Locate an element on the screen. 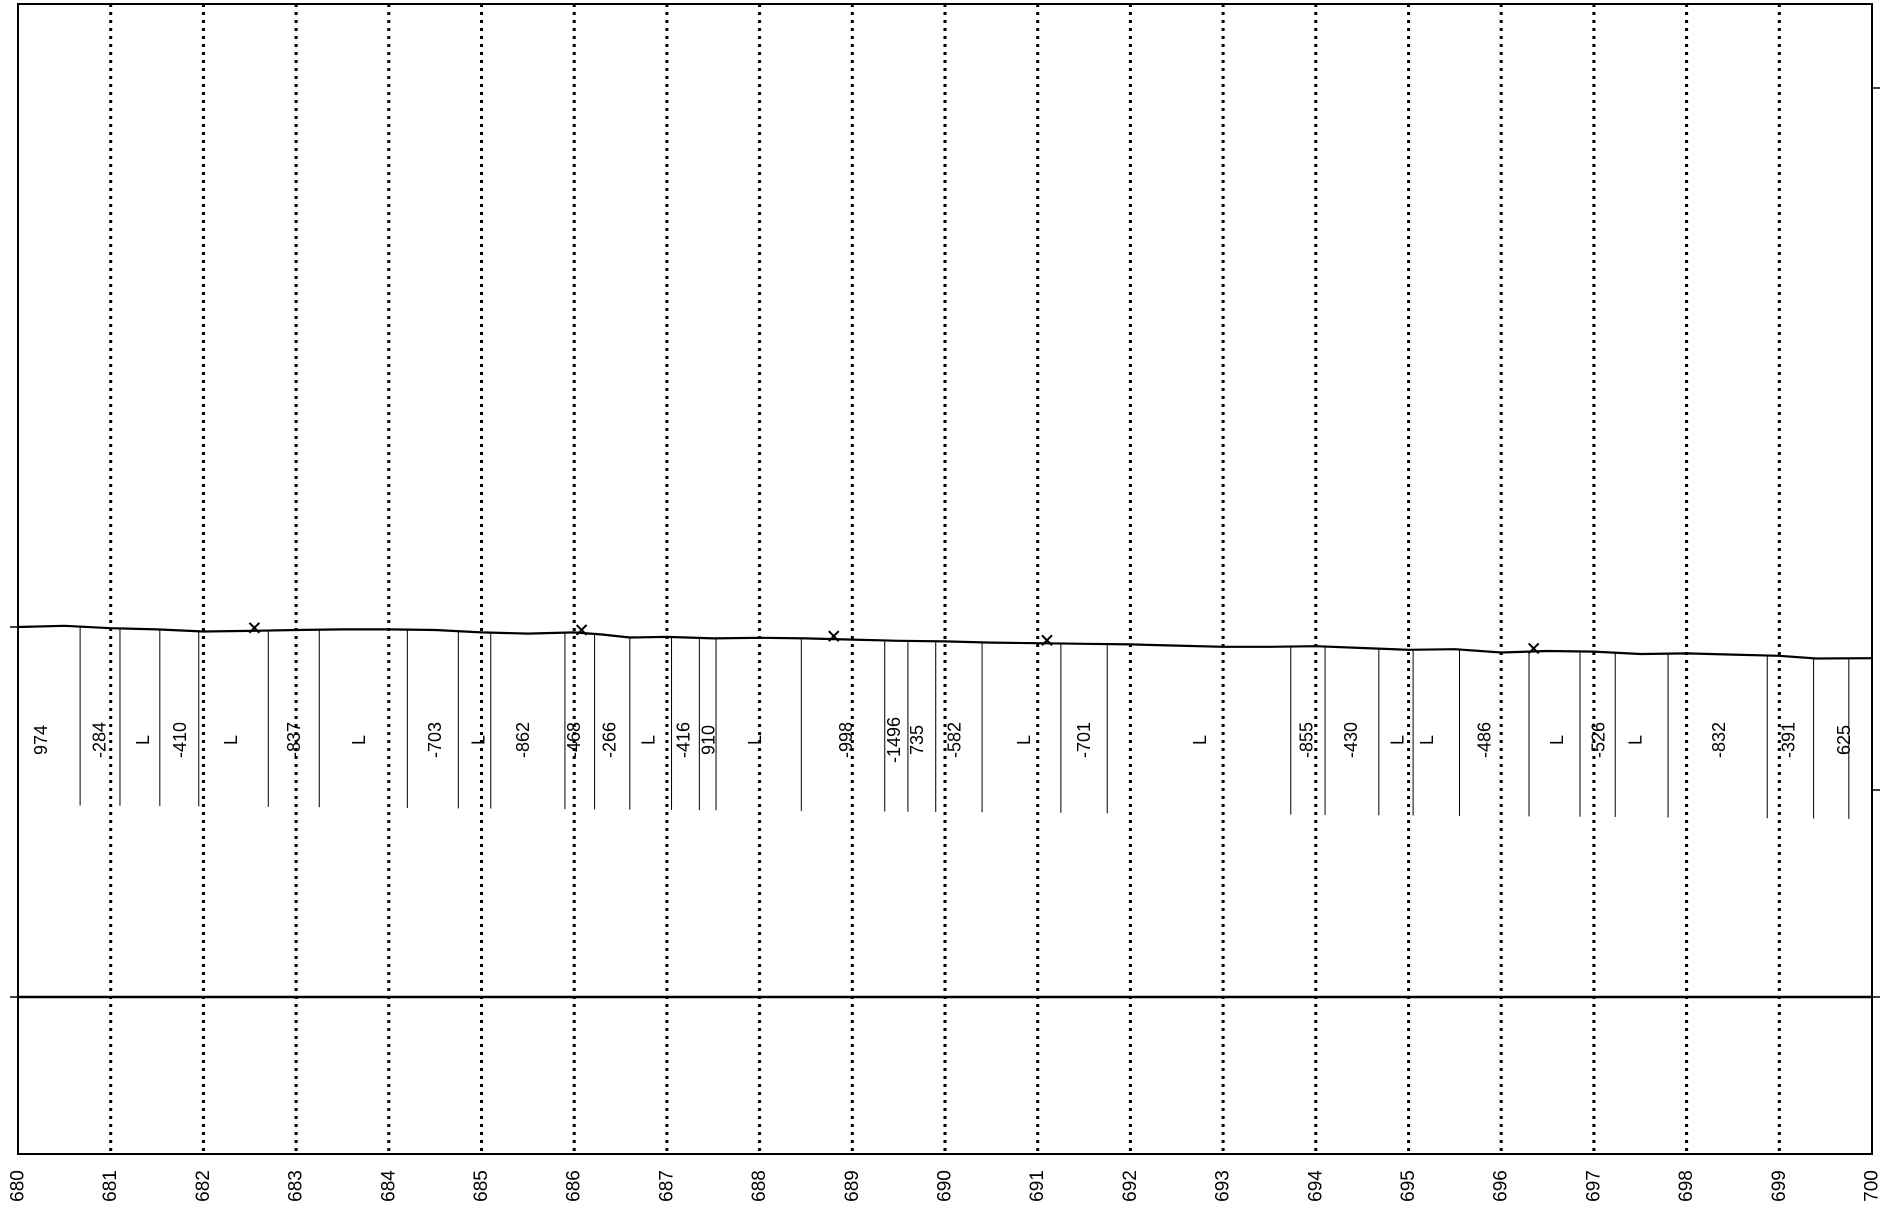  segment-label: -391 is located at coordinates (1789, 740).